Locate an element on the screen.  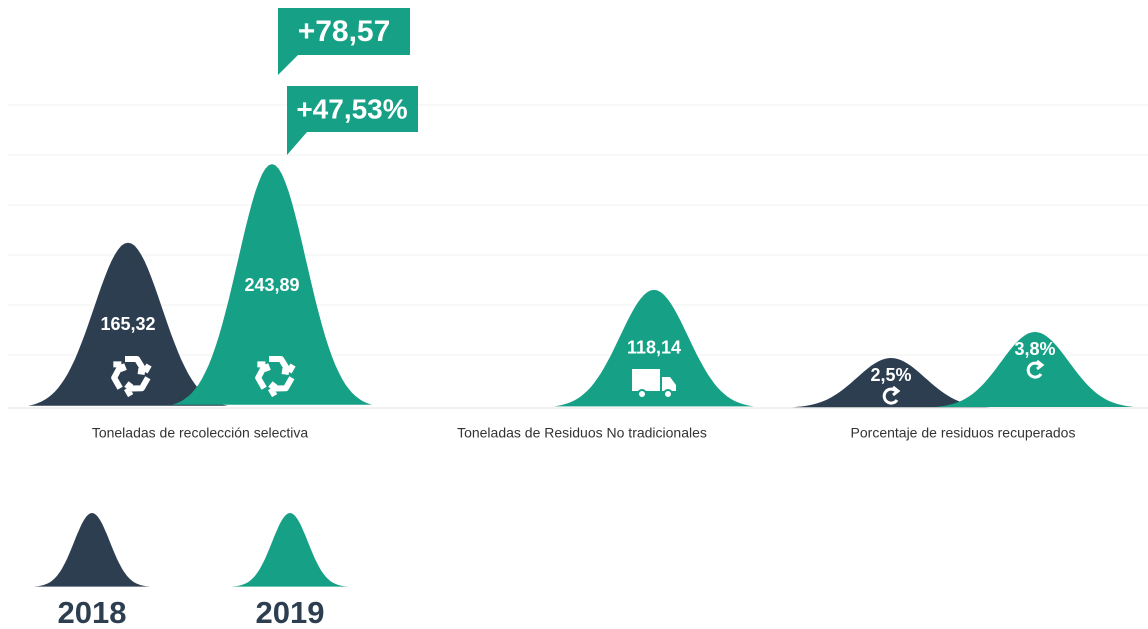
category-label: Toneladas de Residuos No tradicionales is located at coordinates (582, 433).